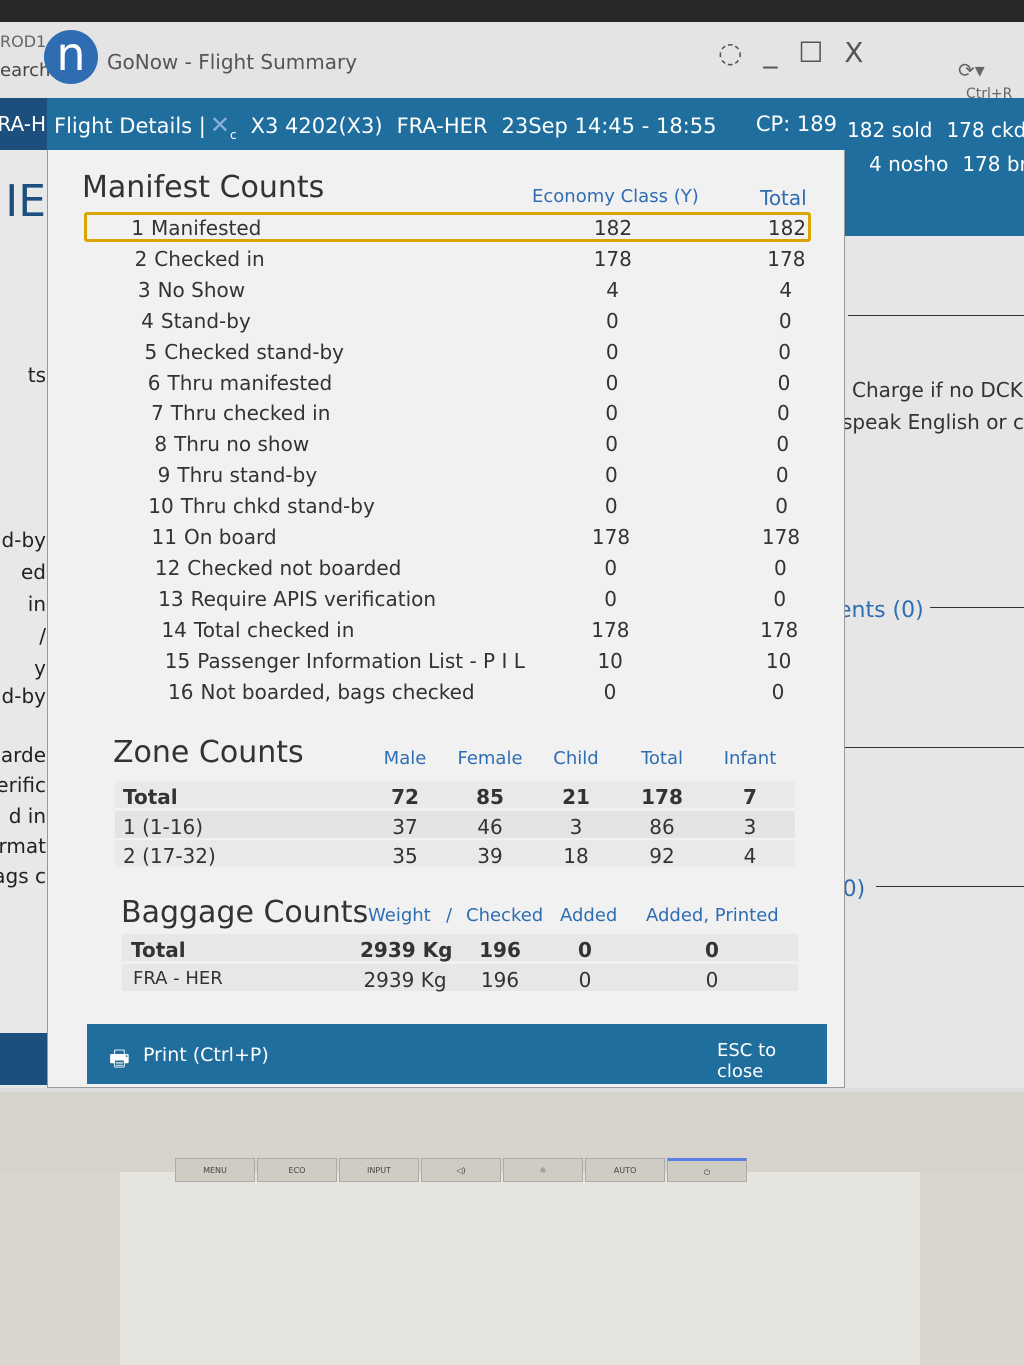  Describe the element at coordinates (232, 62) in the screenshot. I see `app-title: GoNow - Flight Summary` at that location.